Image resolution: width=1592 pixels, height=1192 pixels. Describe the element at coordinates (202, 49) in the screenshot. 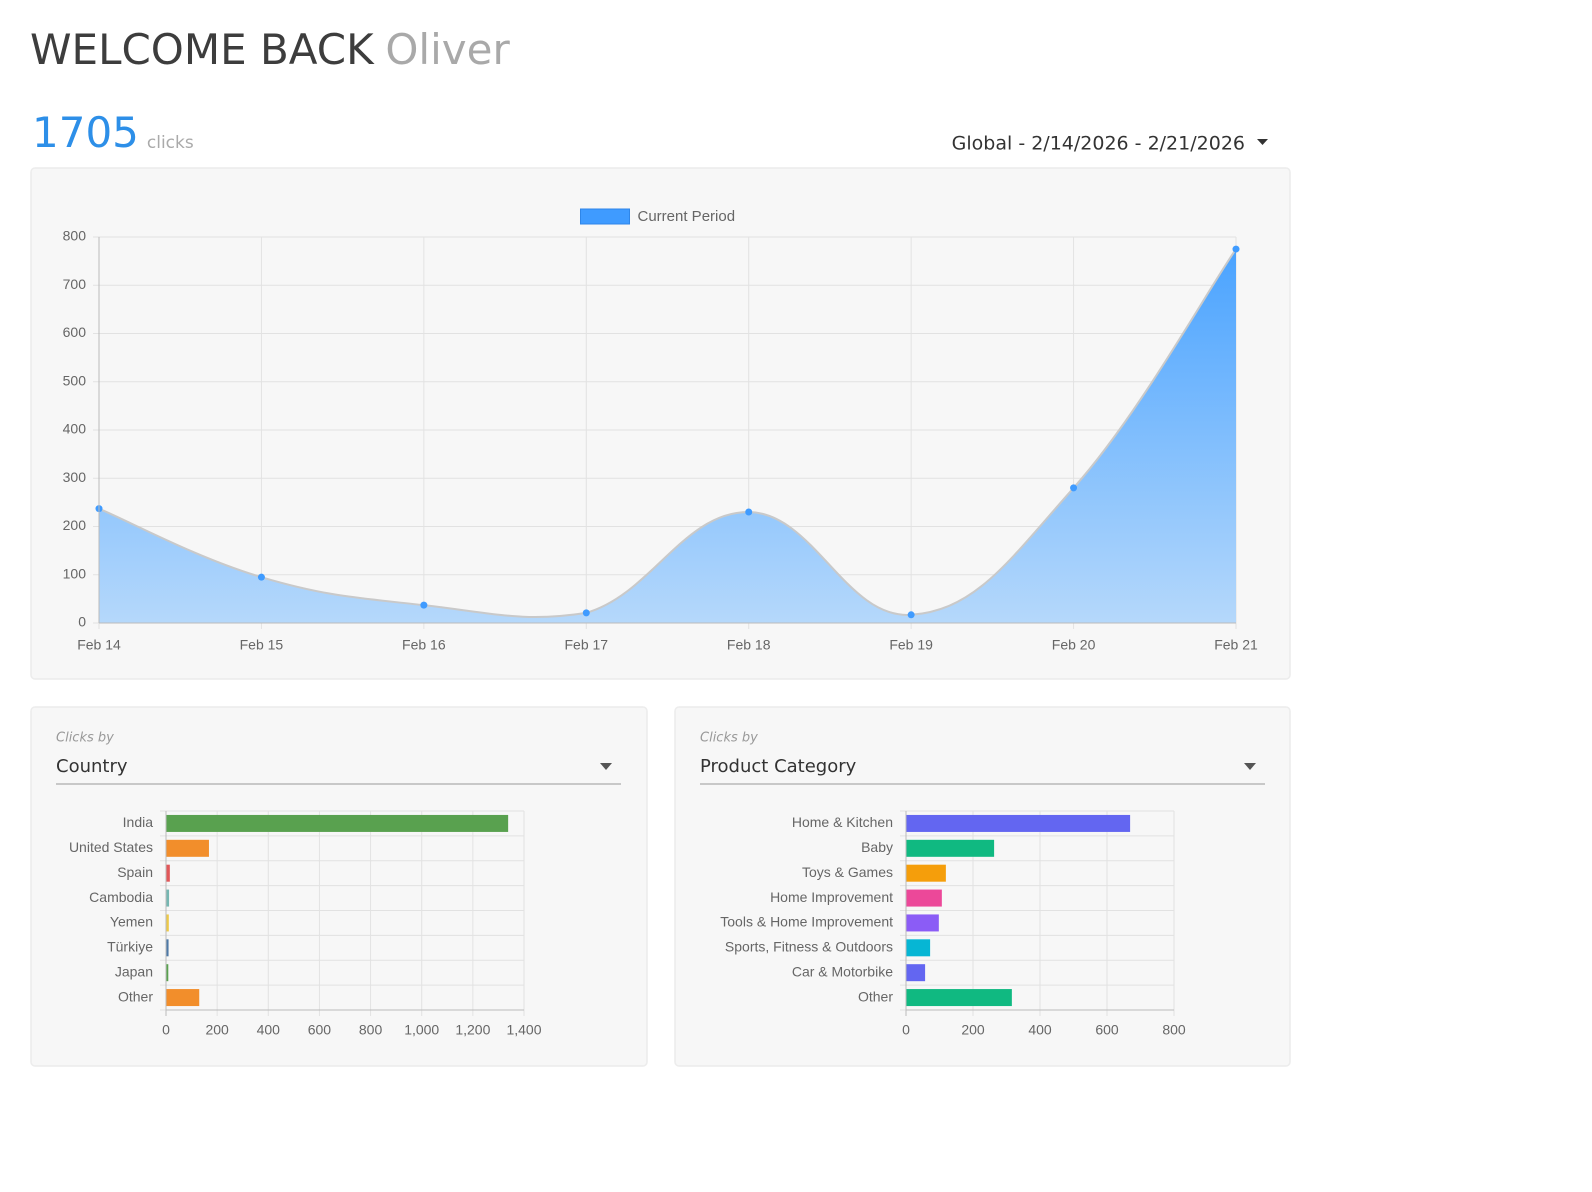

I see `welcome-title: WELCOME BACK` at that location.